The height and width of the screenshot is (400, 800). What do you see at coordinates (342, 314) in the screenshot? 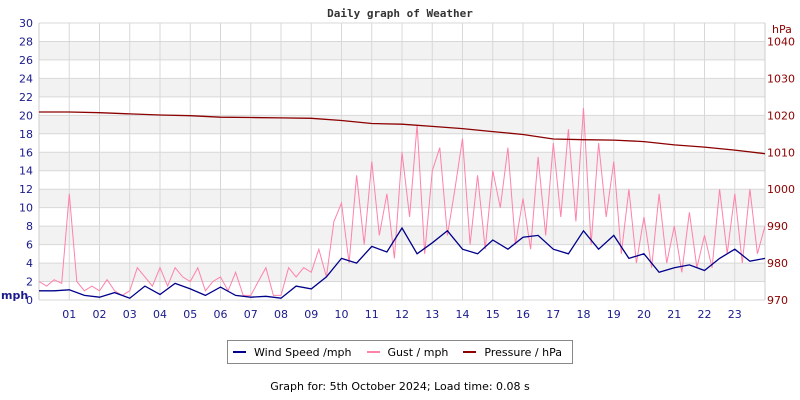
I see `x-tick-label: 10` at bounding box center [342, 314].